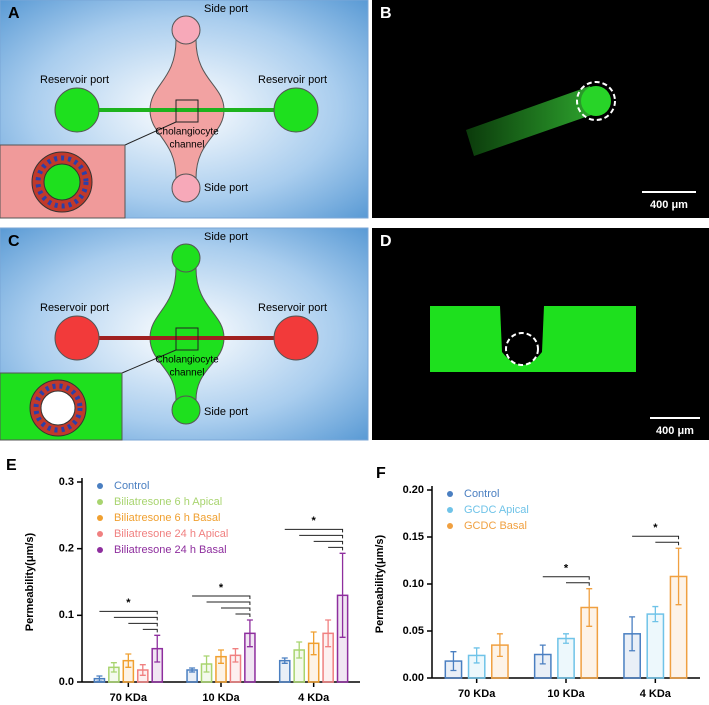 The width and height of the screenshot is (709, 705). Describe the element at coordinates (168, 502) in the screenshot. I see `legend-label: Biliatresone 6 h Apical` at that location.